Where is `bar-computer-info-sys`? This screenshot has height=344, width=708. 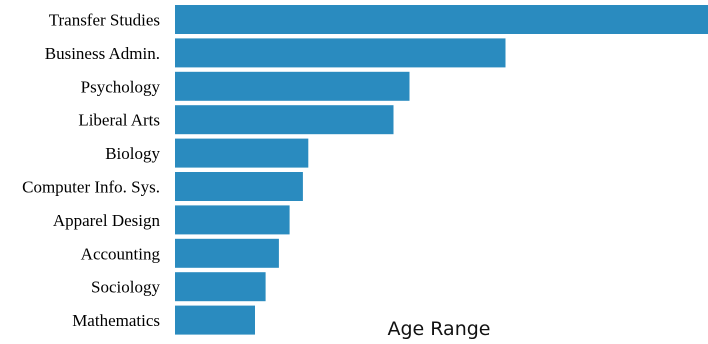 bar-computer-info-sys is located at coordinates (239, 186).